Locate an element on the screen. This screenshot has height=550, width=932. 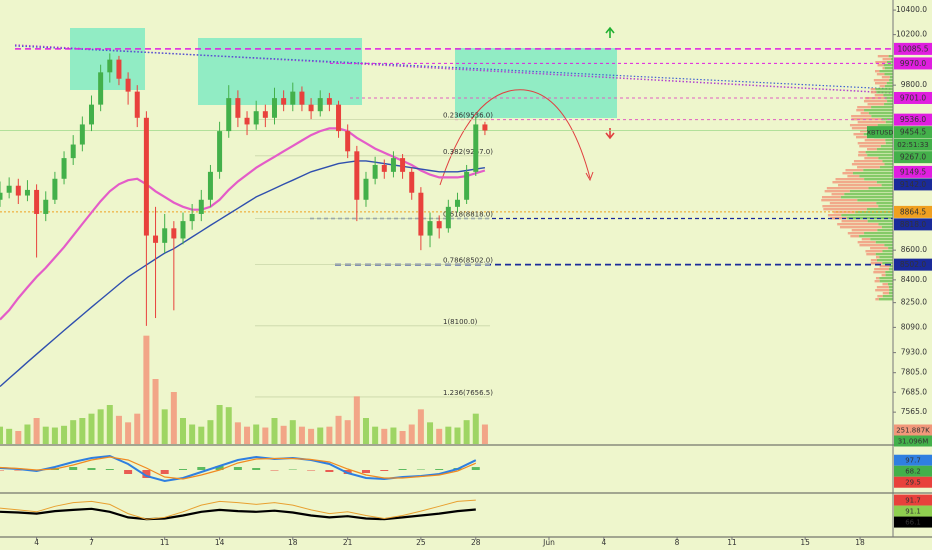
price-label: 9454.5 is located at coordinates (913, 132).